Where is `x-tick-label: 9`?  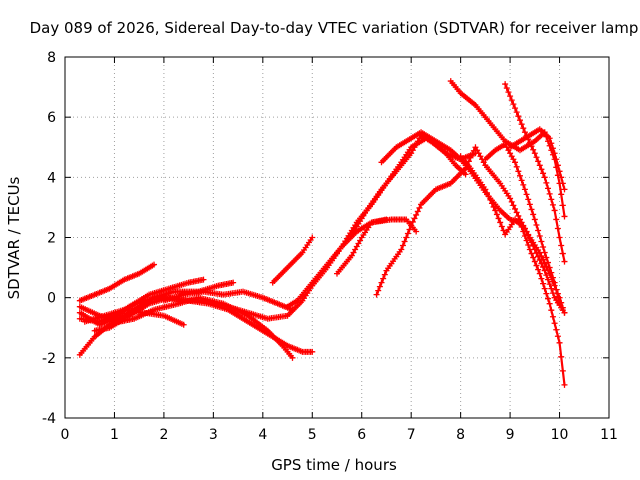 x-tick-label: 9 is located at coordinates (510, 435).